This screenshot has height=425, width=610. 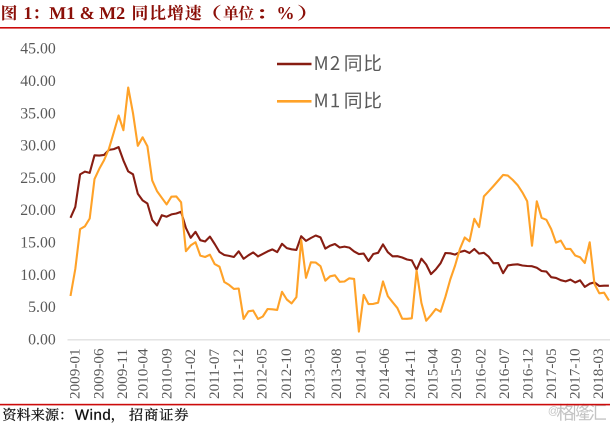 What do you see at coordinates (261, 373) in the screenshot?
I see `svg-text: 2012-05` at bounding box center [261, 373].